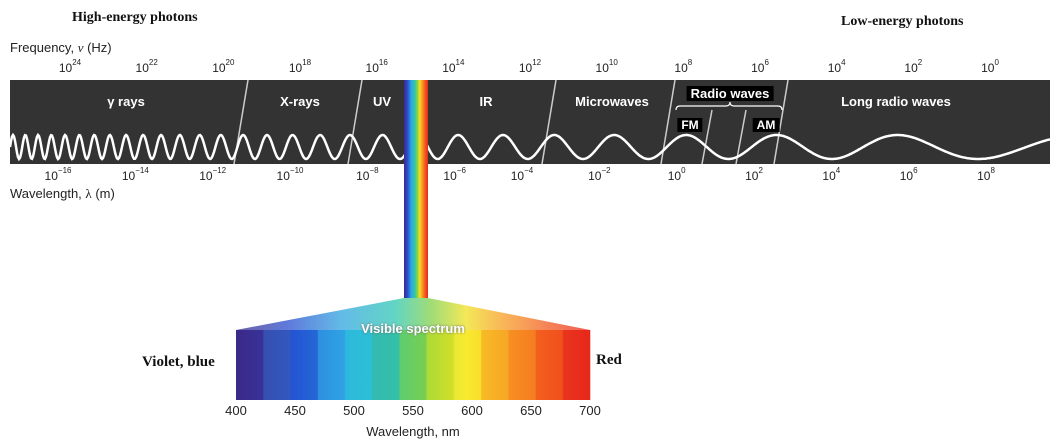 The width and height of the screenshot is (1051, 441). I want to click on spectrum-banding, so click(413, 365).